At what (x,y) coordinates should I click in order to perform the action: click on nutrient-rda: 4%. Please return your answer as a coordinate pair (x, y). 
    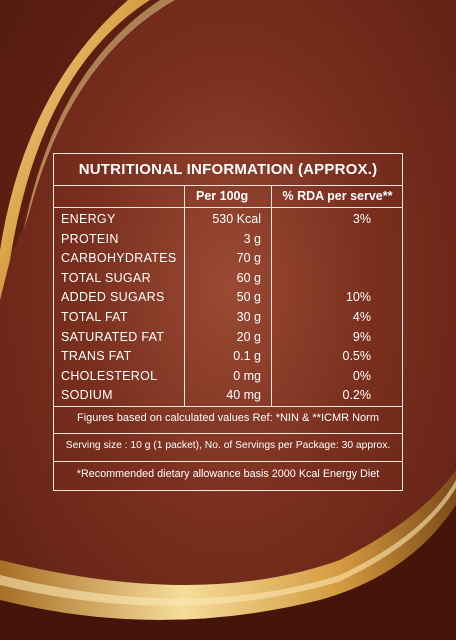
    Looking at the image, I should click on (361, 317).